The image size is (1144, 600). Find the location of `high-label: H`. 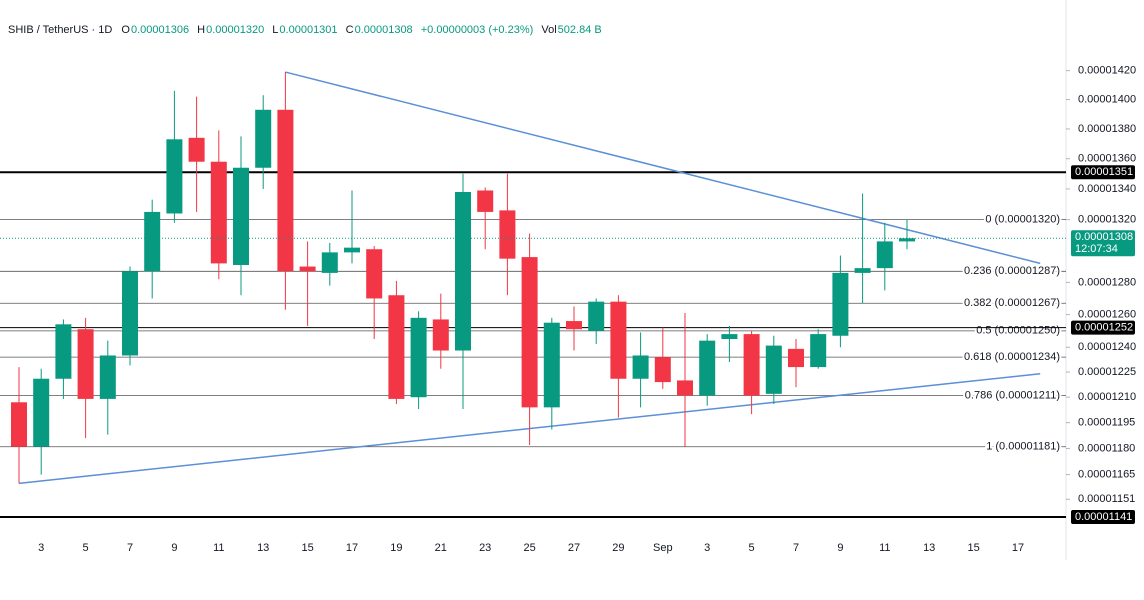

high-label: H is located at coordinates (201, 30).